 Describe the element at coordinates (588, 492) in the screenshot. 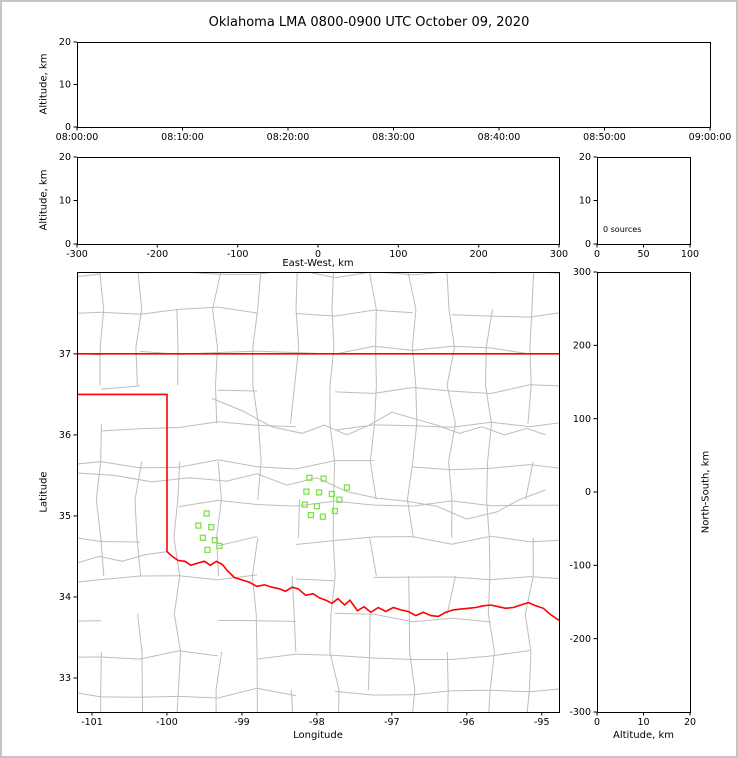

I see `ns_height-ytick-label: 0` at that location.